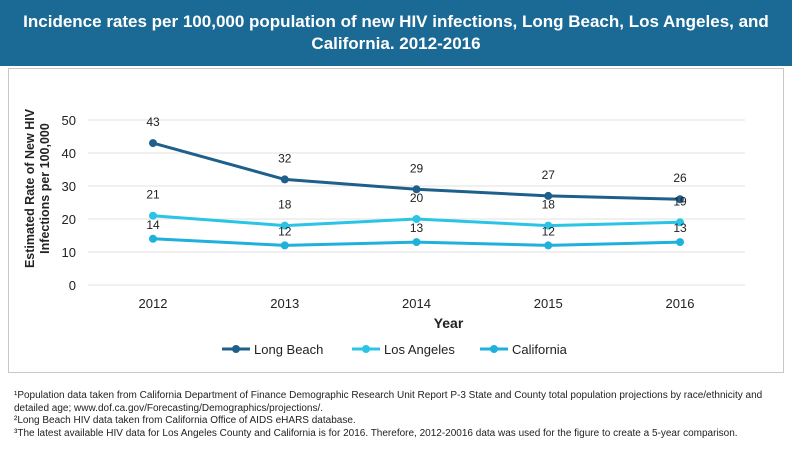  What do you see at coordinates (153, 143) in the screenshot?
I see `point-long-beach-2012` at bounding box center [153, 143].